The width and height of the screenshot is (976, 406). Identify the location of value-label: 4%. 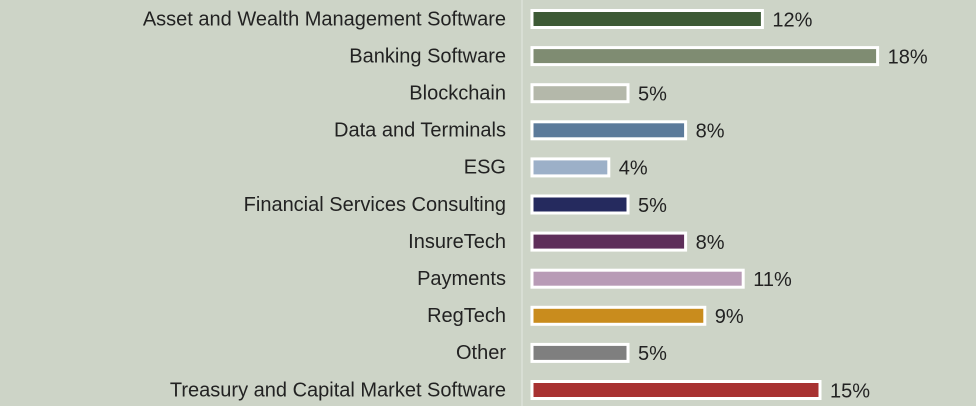
(633, 169).